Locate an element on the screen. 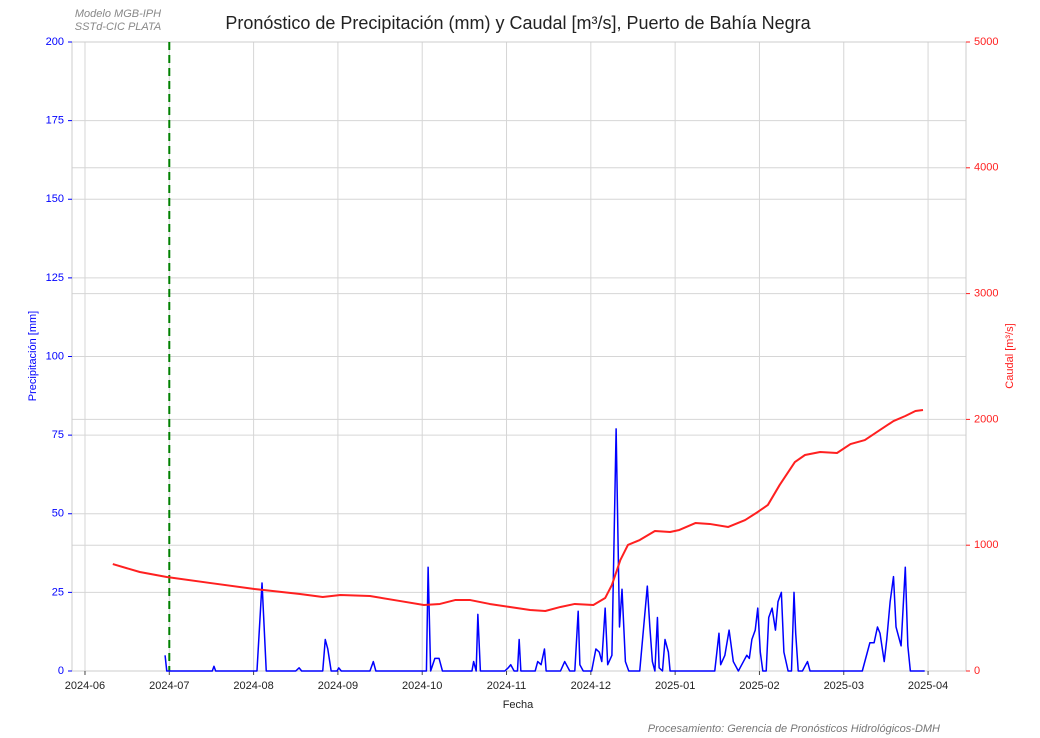 This screenshot has width=1040, height=738. y2-tick-label: 5000 is located at coordinates (986, 42).